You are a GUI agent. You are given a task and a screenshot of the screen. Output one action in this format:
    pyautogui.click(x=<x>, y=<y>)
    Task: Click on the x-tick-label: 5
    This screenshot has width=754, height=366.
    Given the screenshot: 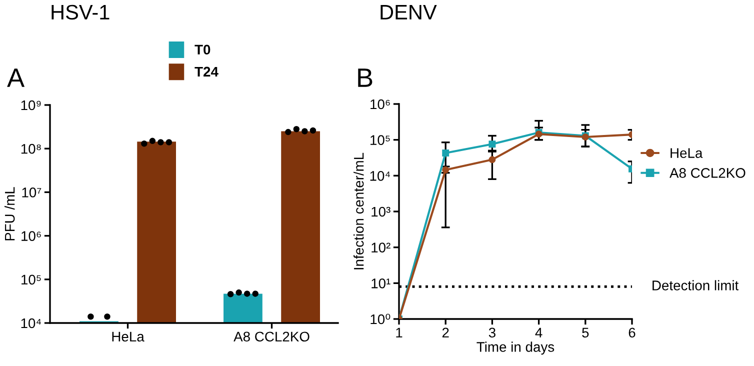 What is the action you would take?
    pyautogui.click(x=585, y=333)
    